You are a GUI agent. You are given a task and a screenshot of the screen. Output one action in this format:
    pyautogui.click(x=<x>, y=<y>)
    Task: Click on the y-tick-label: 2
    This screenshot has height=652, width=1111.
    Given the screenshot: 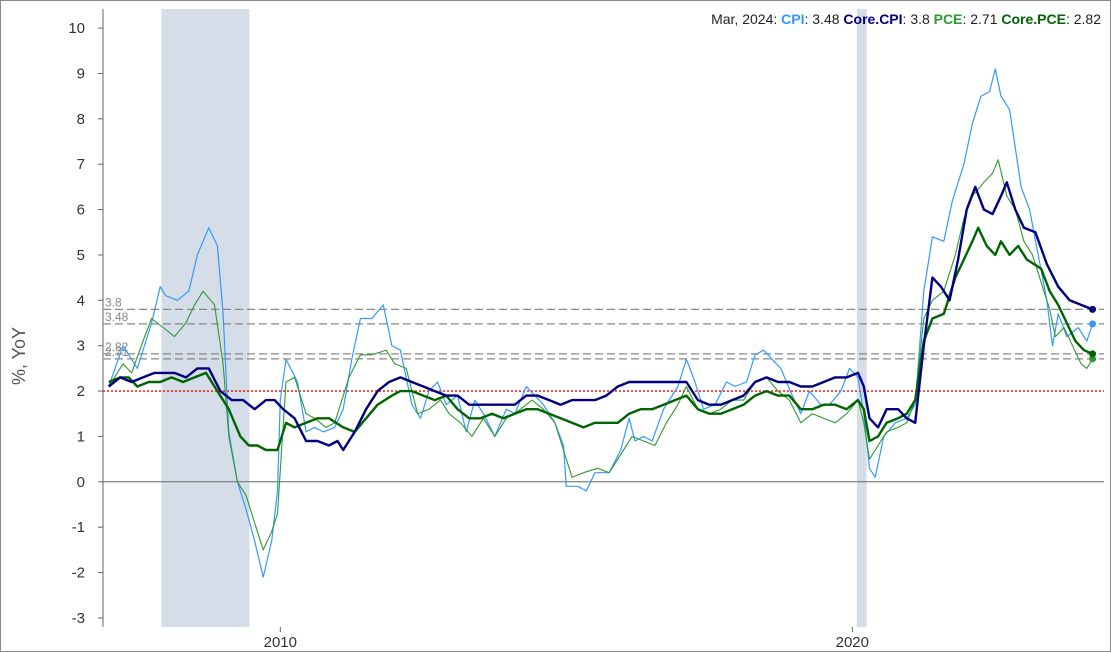 What is the action you would take?
    pyautogui.click(x=81, y=391)
    